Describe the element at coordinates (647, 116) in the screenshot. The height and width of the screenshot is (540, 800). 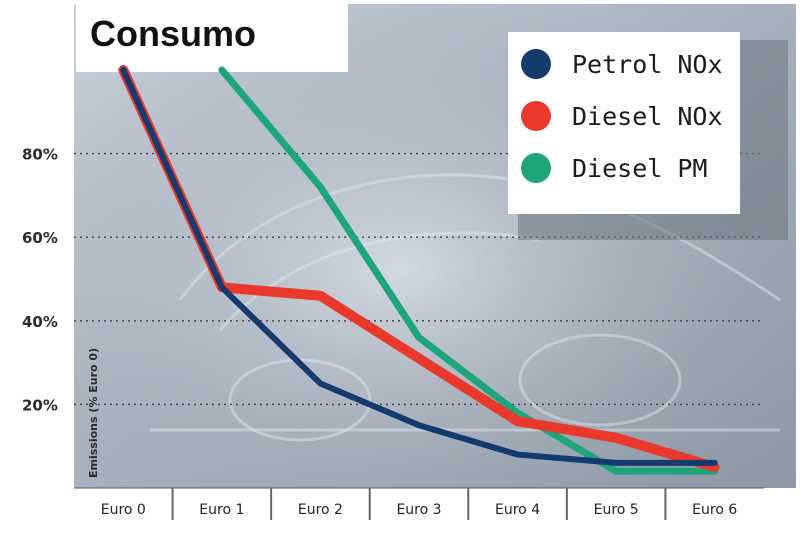
I see `legend-label: Diesel NOx` at that location.